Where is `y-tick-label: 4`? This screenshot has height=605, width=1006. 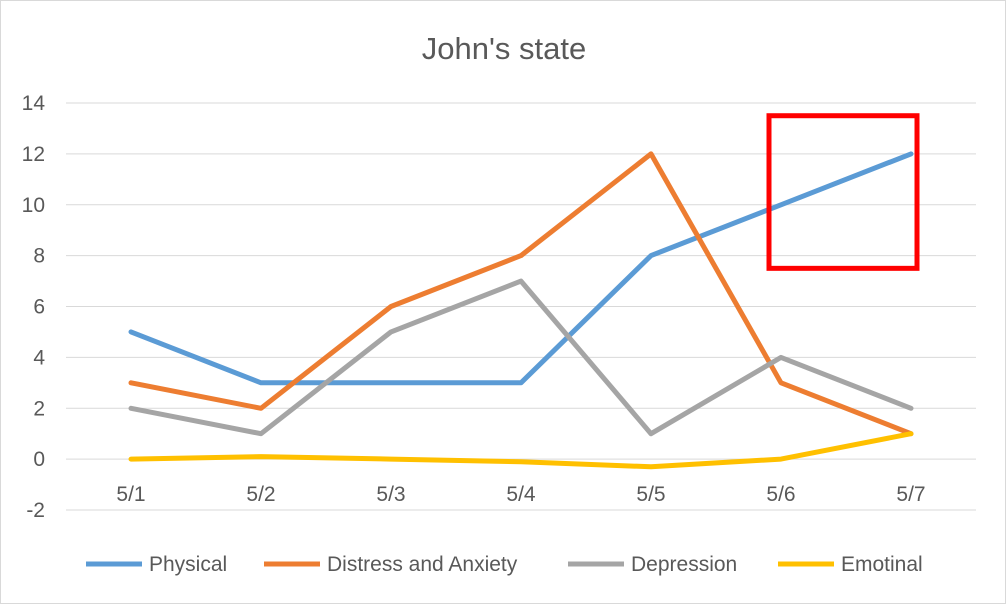 y-tick-label: 4 is located at coordinates (39, 357).